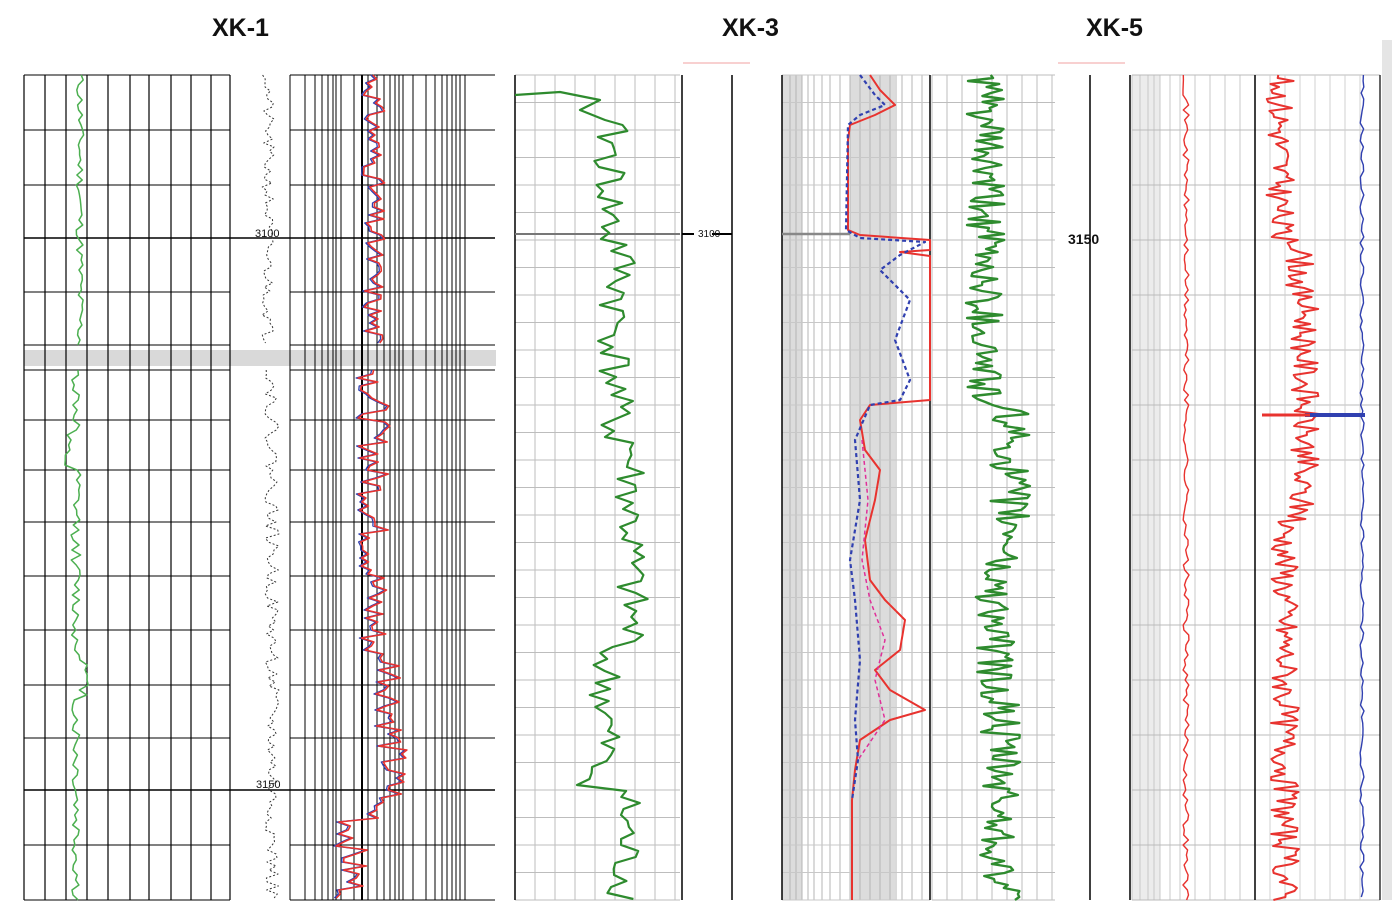 This screenshot has width=1400, height=912. I want to click on xk1-sp-curve-lower, so click(272, 634).